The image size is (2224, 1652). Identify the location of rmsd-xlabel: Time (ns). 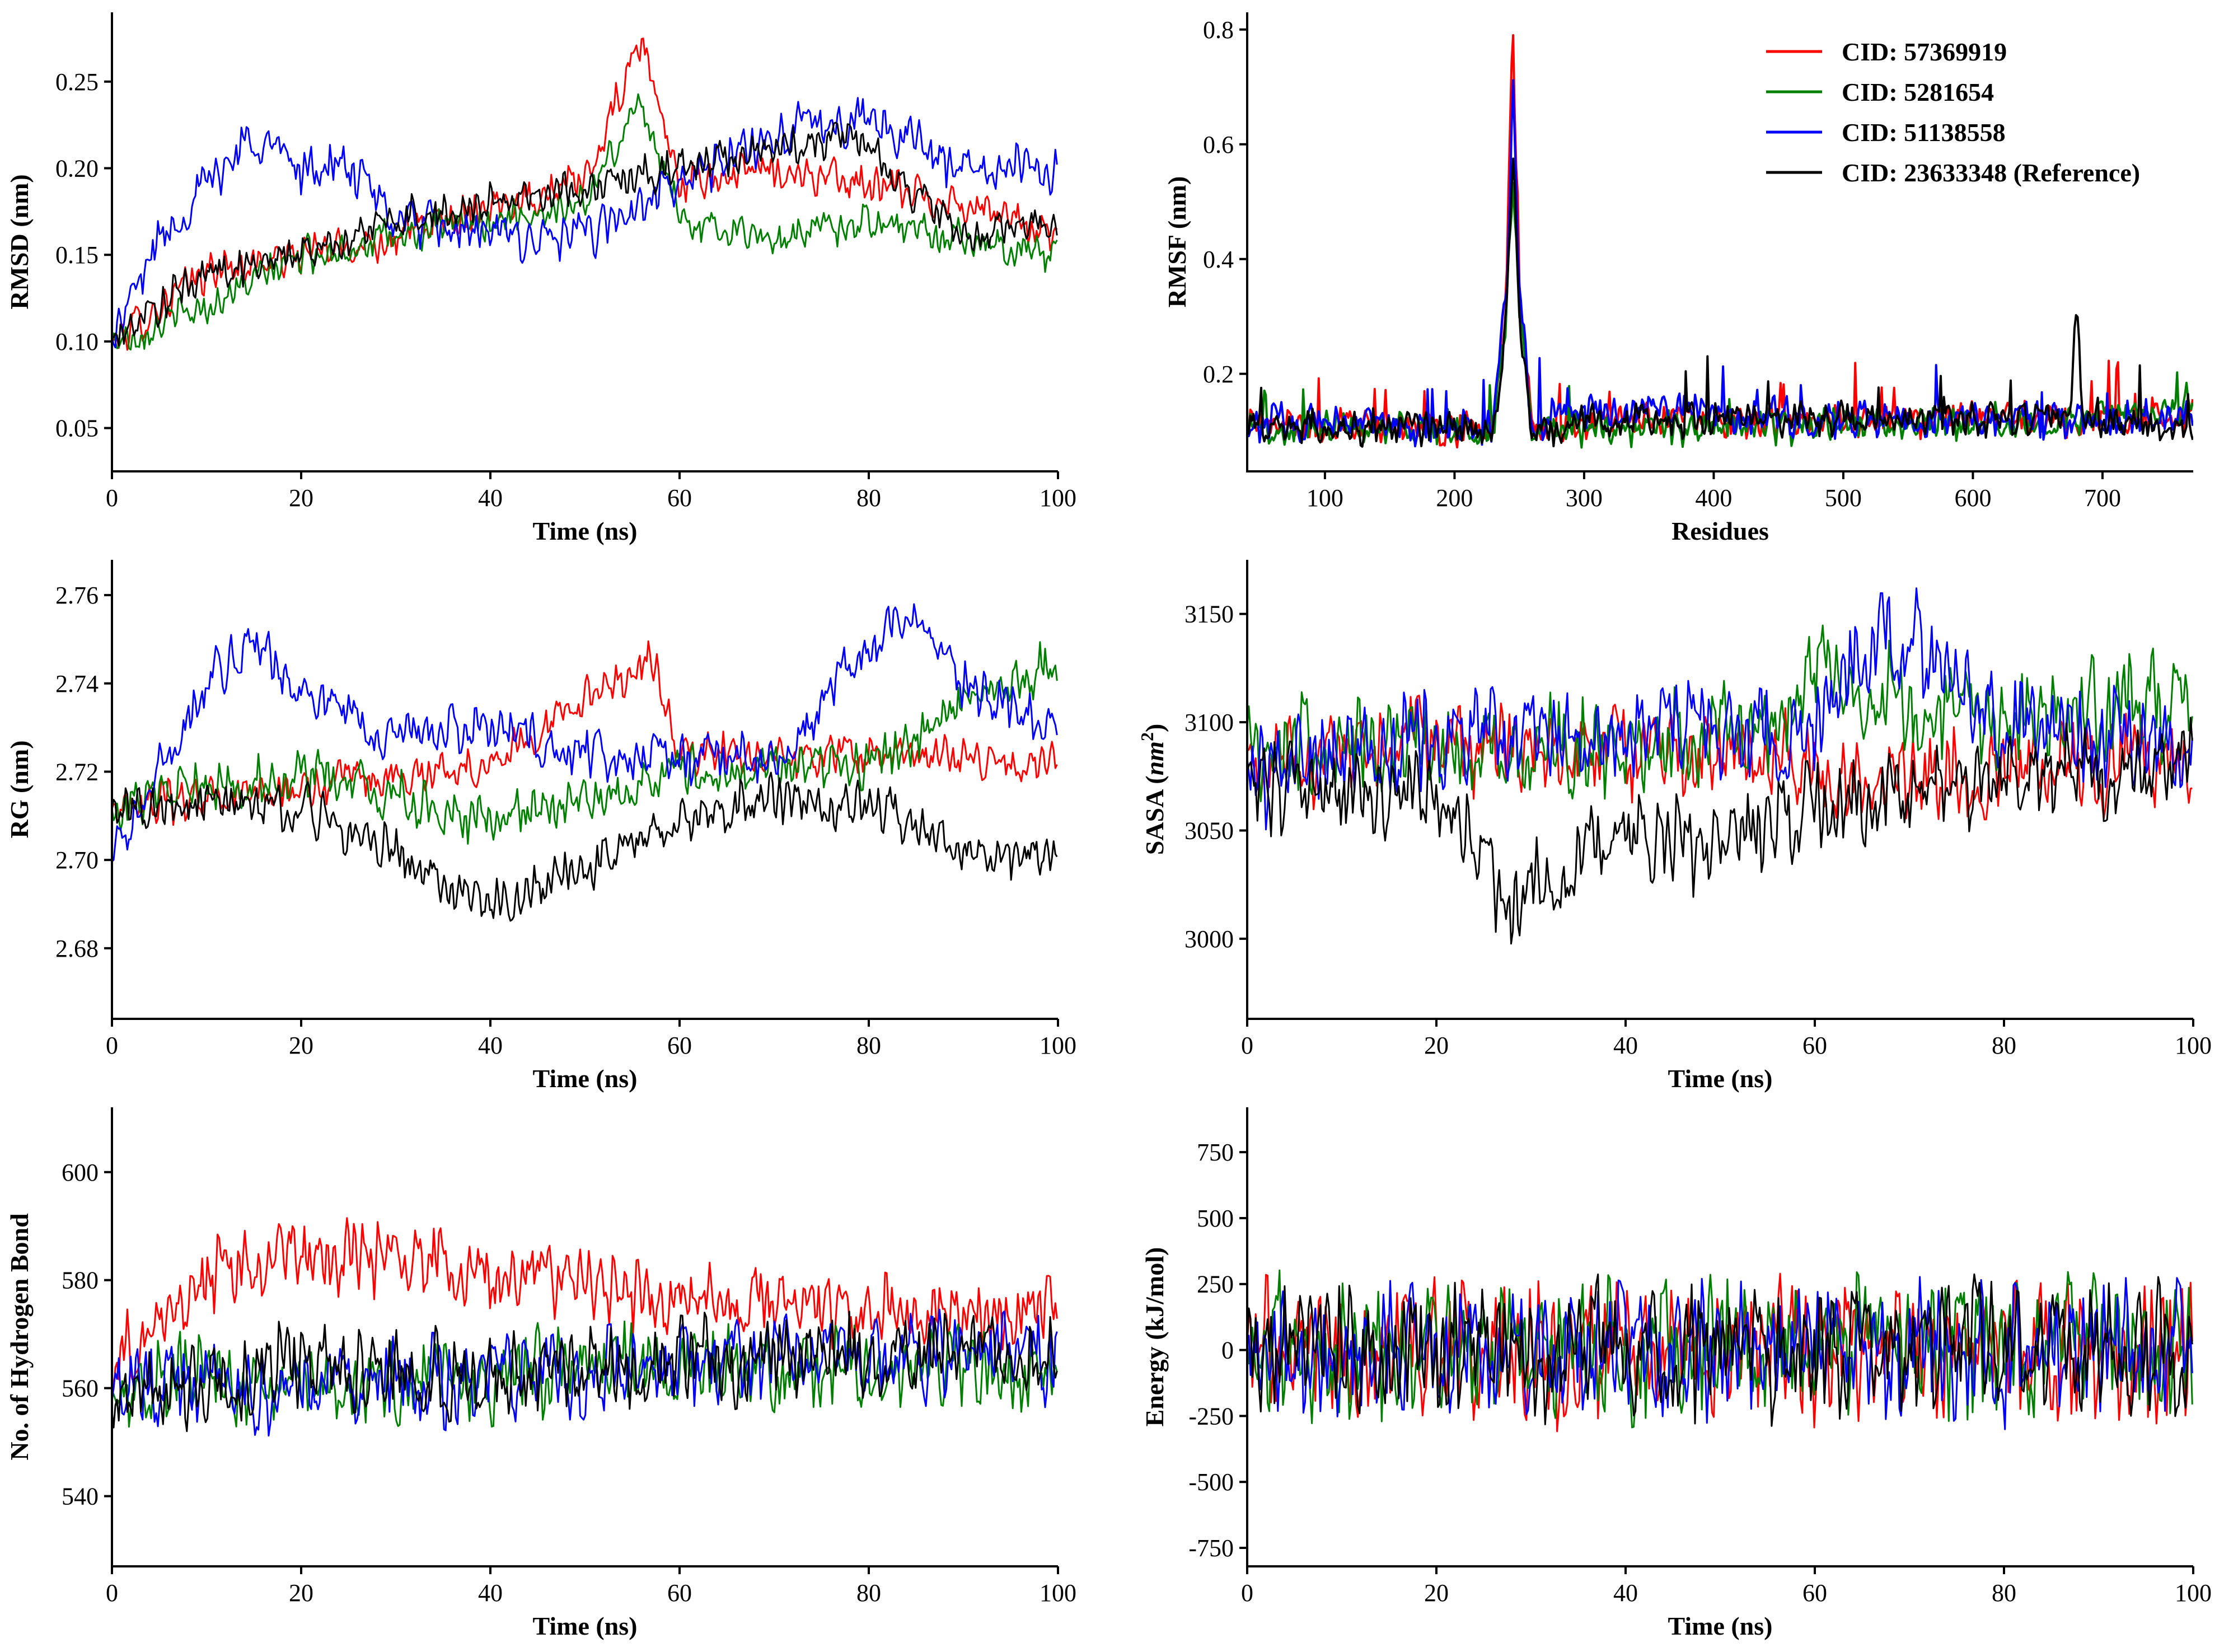
(585, 531).